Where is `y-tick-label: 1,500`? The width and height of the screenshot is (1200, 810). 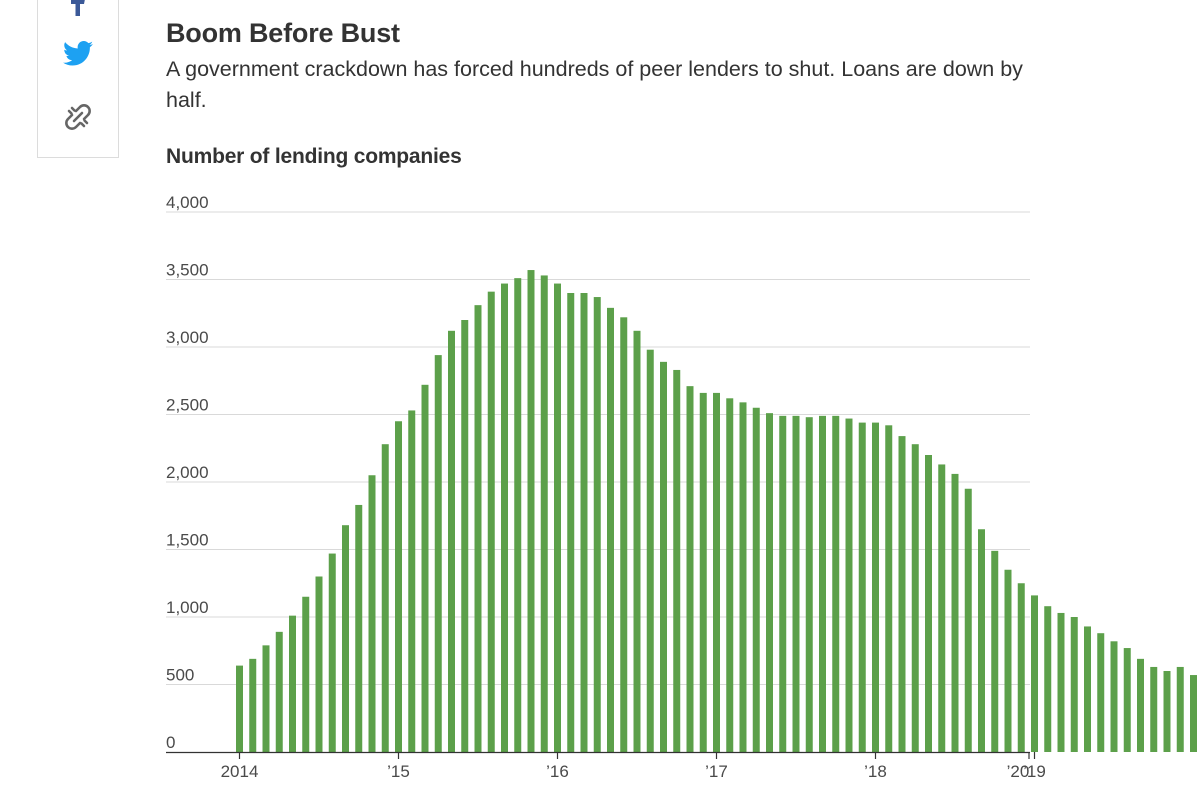 y-tick-label: 1,500 is located at coordinates (187, 540).